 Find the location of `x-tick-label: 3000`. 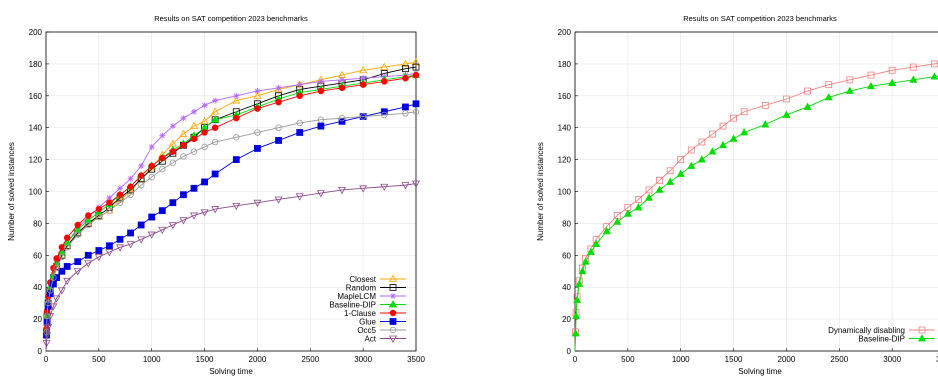

x-tick-label: 3000 is located at coordinates (892, 359).